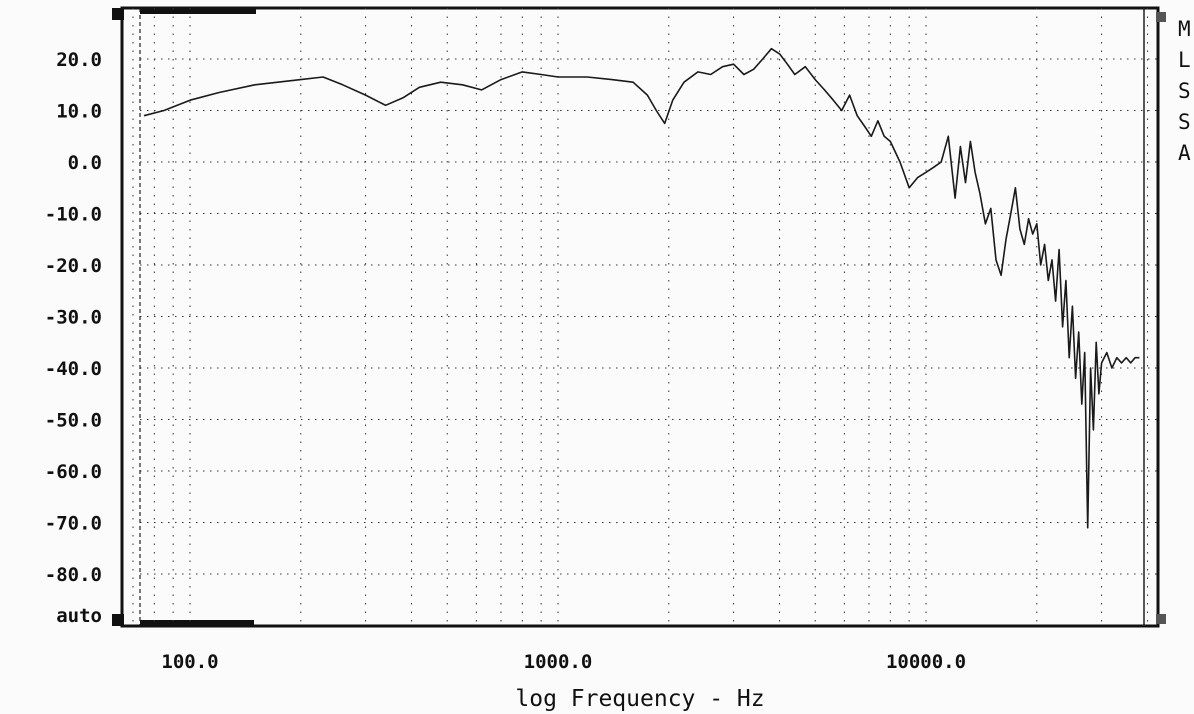 The height and width of the screenshot is (714, 1194). Describe the element at coordinates (73, 472) in the screenshot. I see `y-tick-label: -60.0` at that location.